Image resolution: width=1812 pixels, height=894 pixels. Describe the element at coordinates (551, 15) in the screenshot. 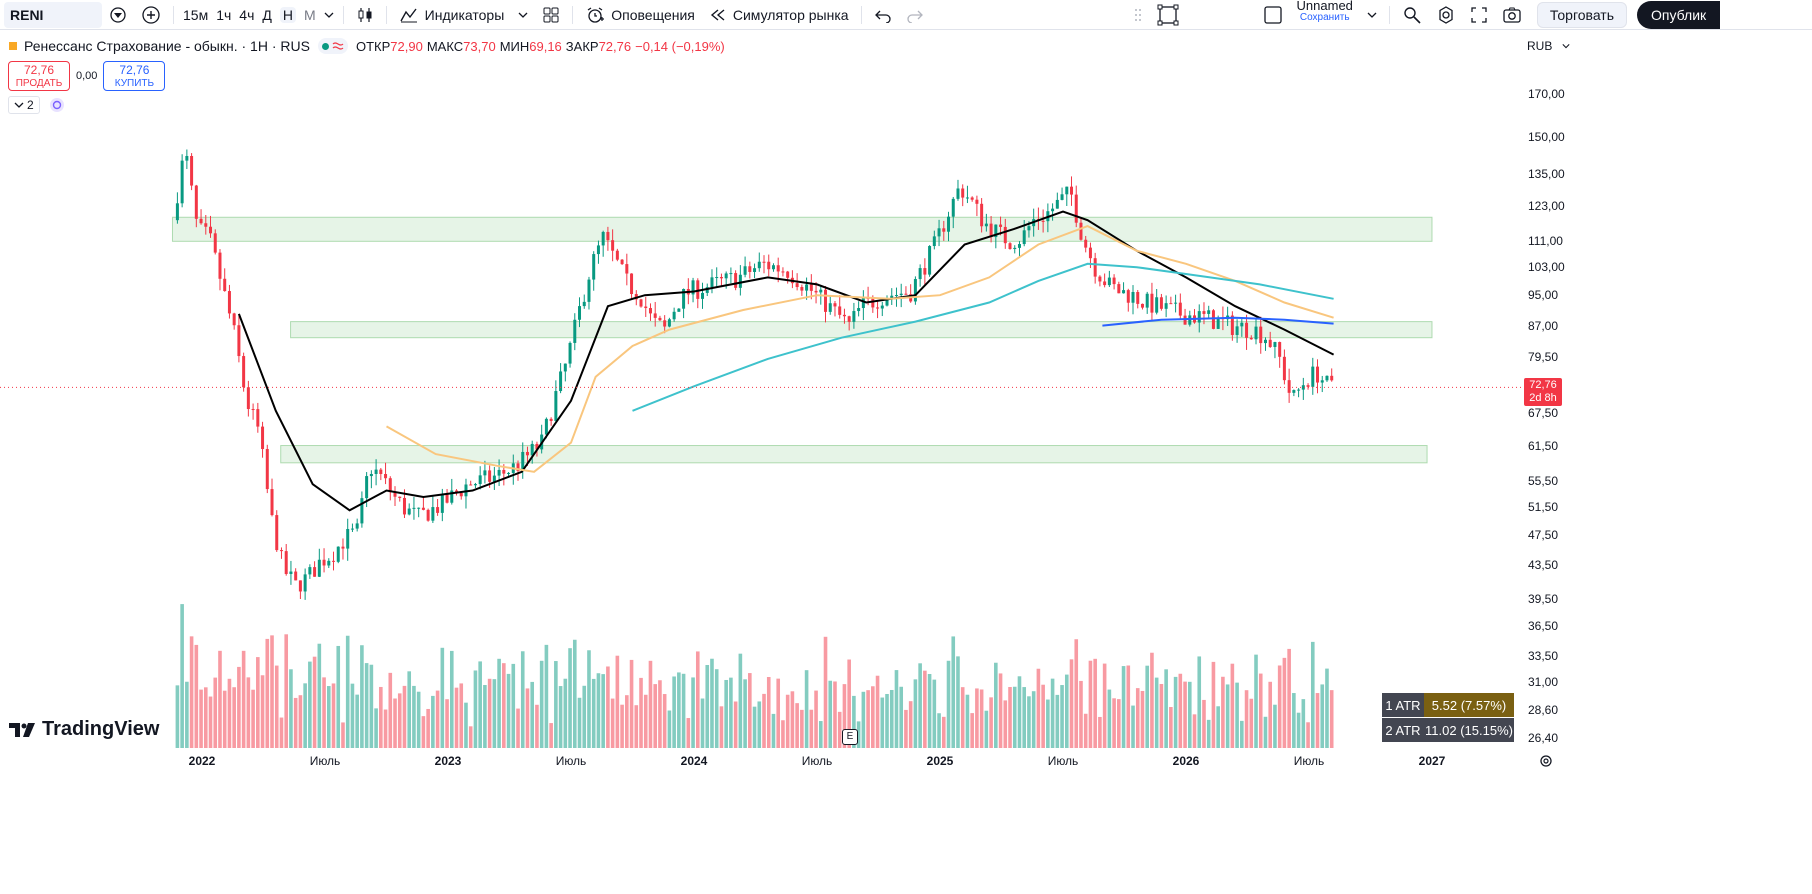

I see `layouts-grid-icon` at that location.